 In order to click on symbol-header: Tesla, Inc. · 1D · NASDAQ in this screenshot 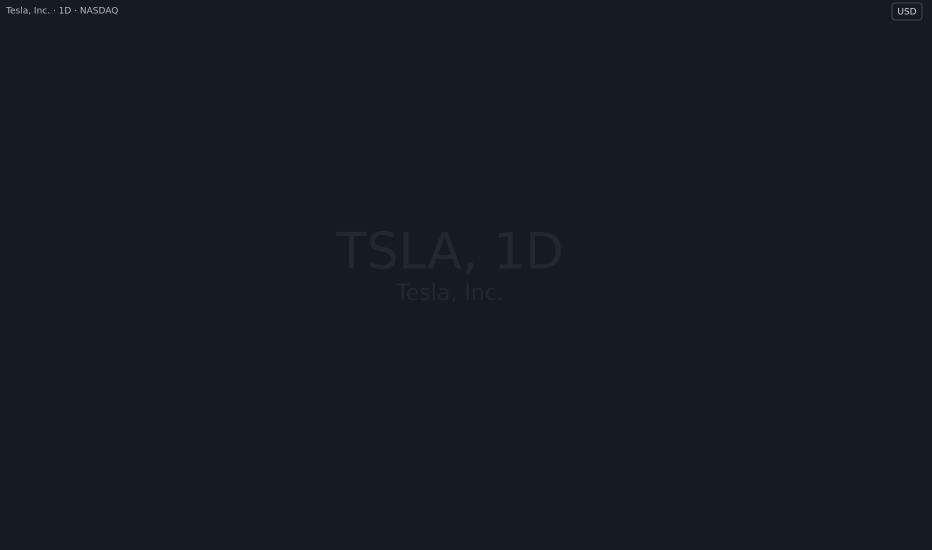, I will do `click(61, 12)`.